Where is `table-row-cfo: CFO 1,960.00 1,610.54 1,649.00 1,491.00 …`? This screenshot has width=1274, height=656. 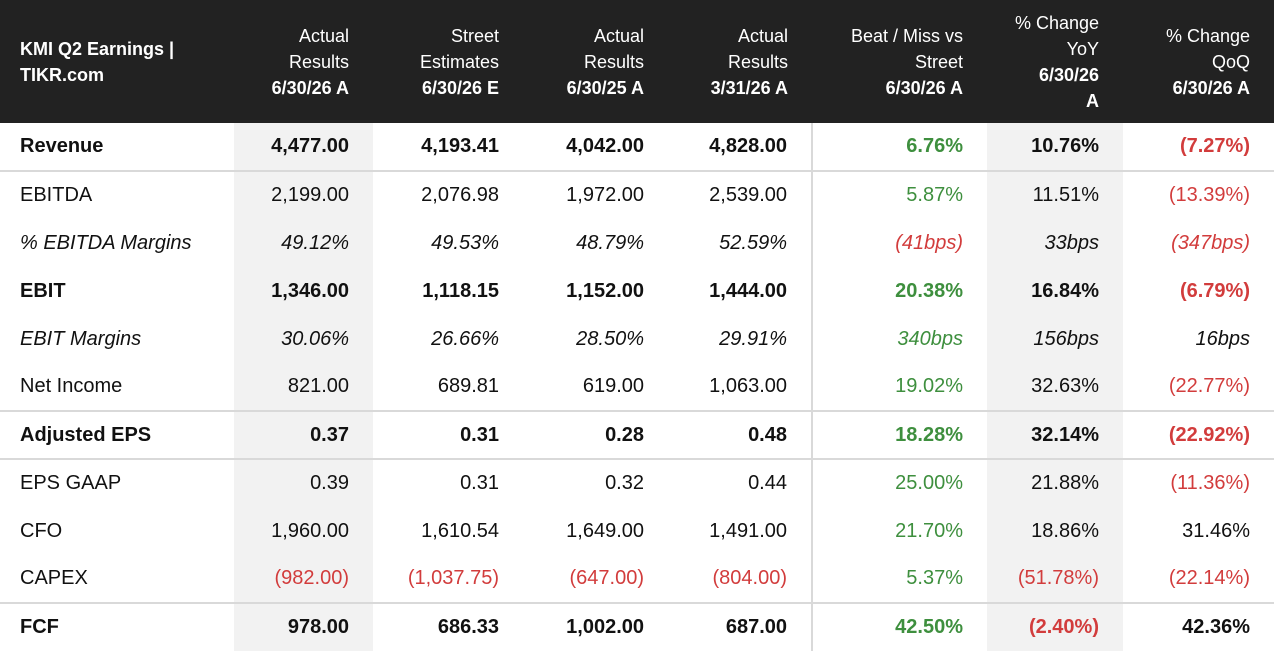
table-row-cfo: CFO 1,960.00 1,610.54 1,649.00 1,491.00 … is located at coordinates (637, 531).